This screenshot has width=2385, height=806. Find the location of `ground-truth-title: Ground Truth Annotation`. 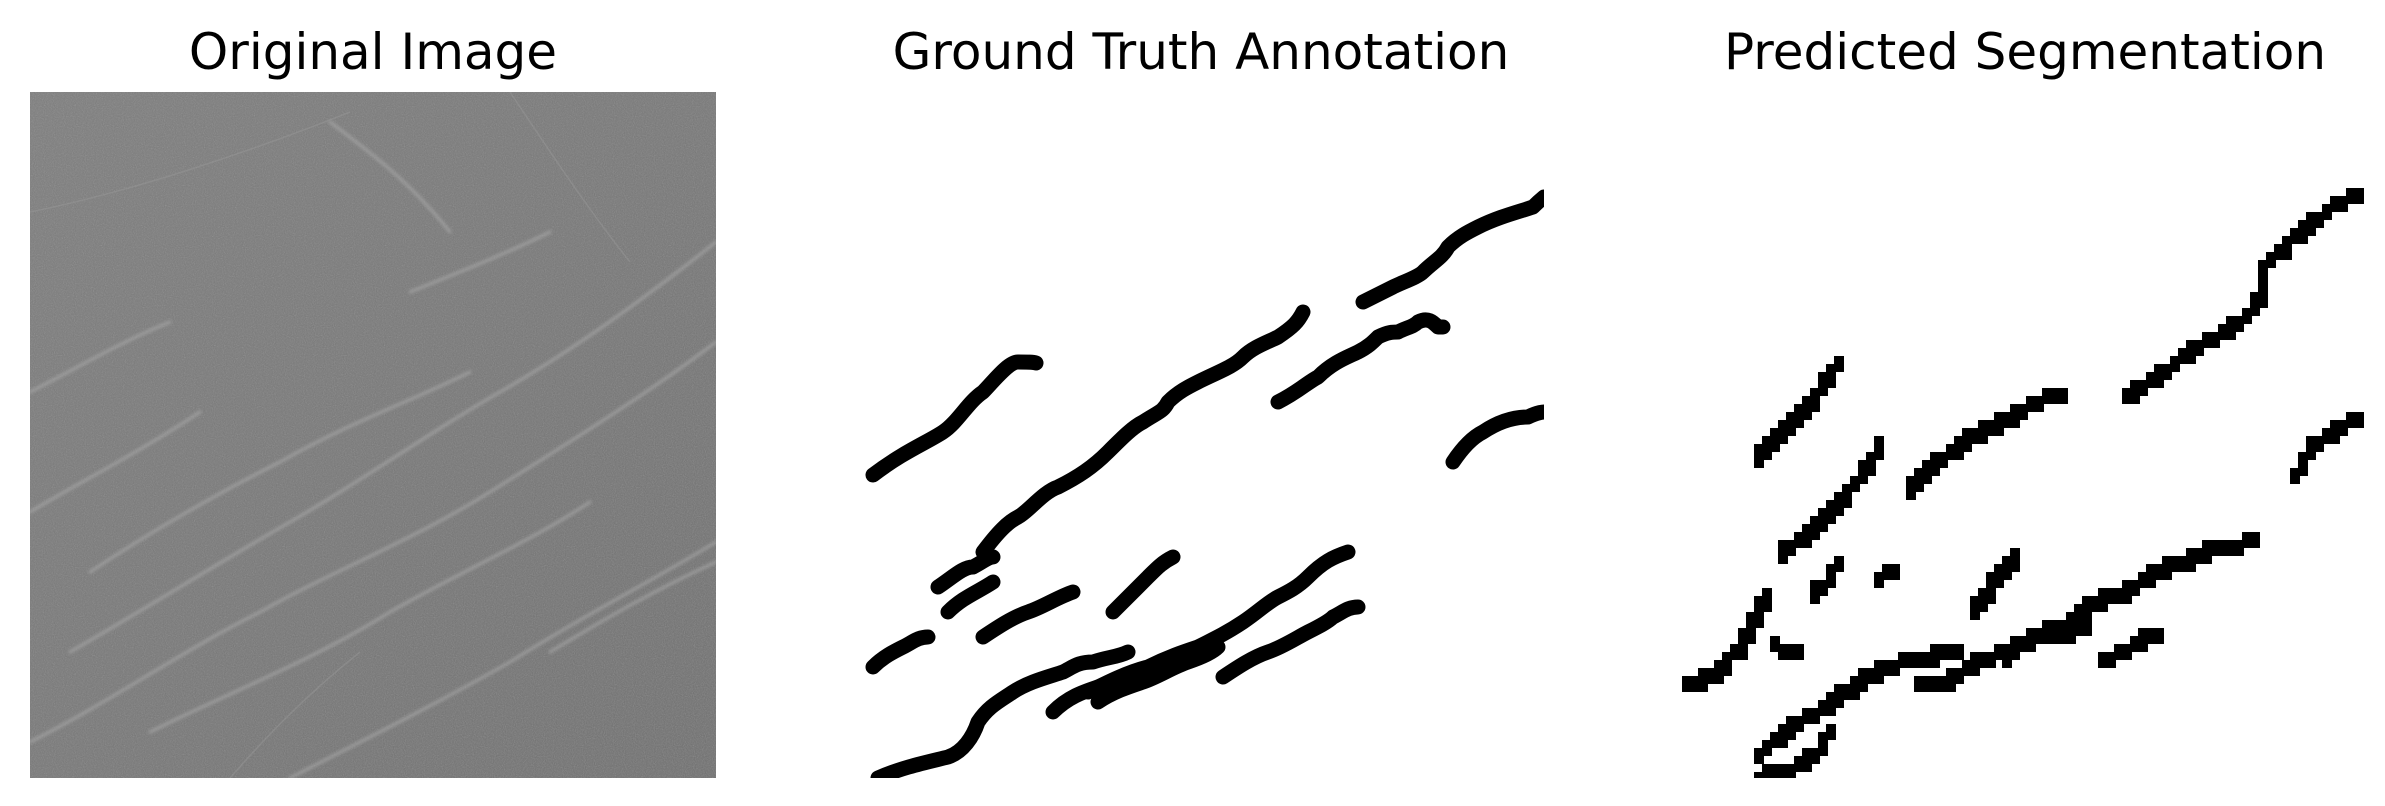

ground-truth-title: Ground Truth Annotation is located at coordinates (1201, 52).